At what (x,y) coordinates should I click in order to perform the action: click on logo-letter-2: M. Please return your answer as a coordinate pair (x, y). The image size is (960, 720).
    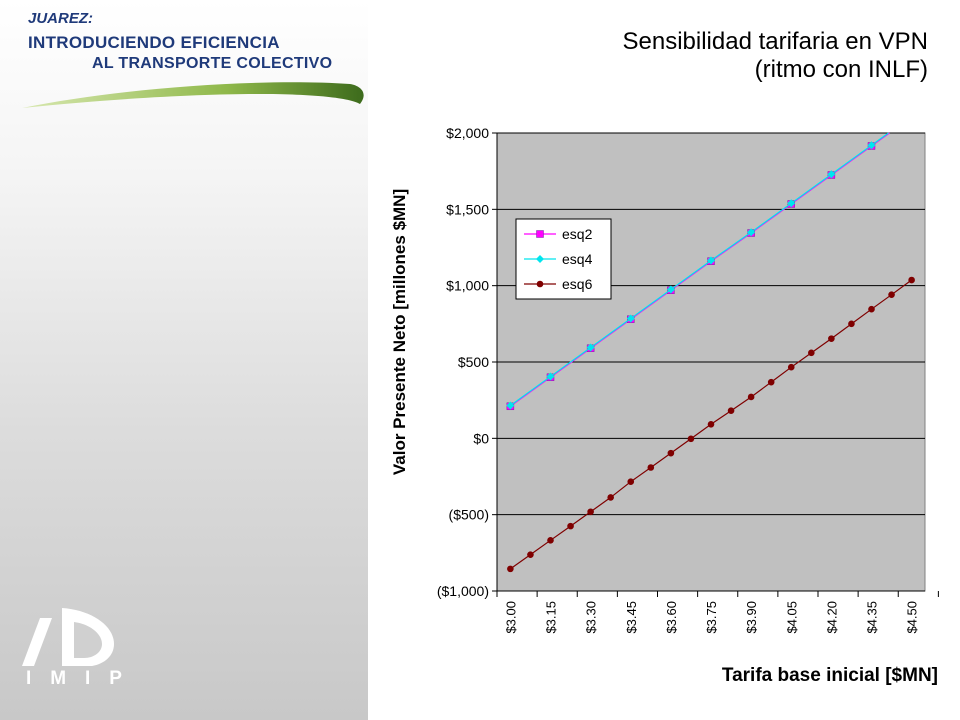
    Looking at the image, I should click on (58, 678).